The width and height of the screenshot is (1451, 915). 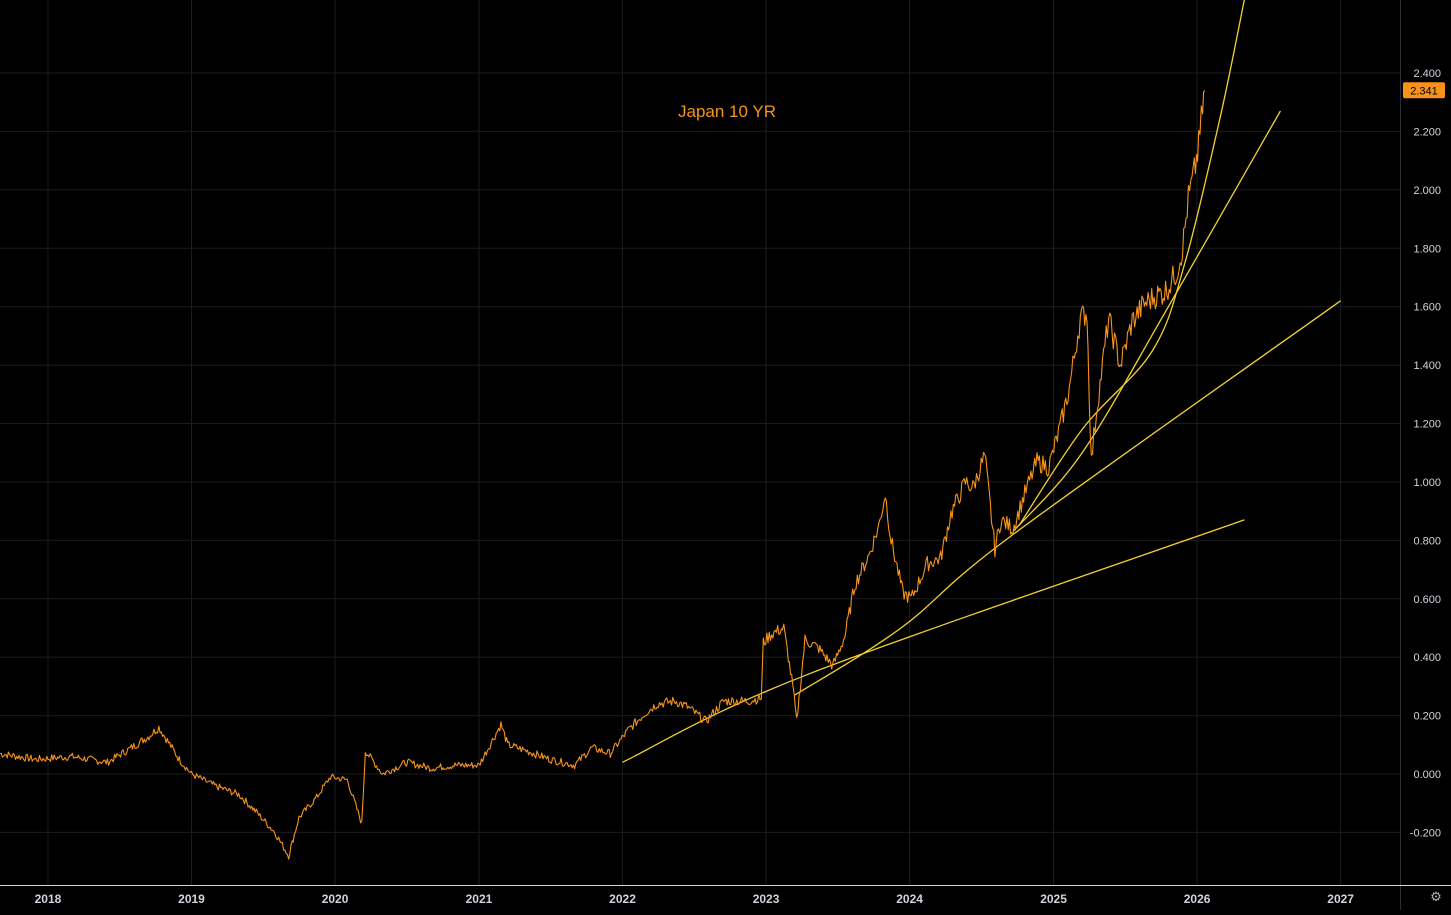 I want to click on price-tick-label: 1.600, so click(x=1427, y=308).